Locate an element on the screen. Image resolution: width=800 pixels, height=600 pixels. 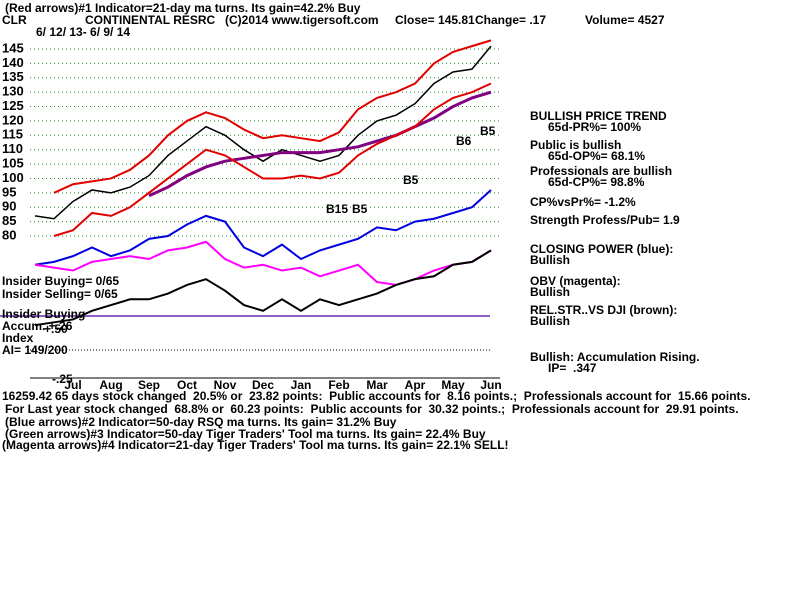
x-tick-label: Jan is located at coordinates (301, 385).